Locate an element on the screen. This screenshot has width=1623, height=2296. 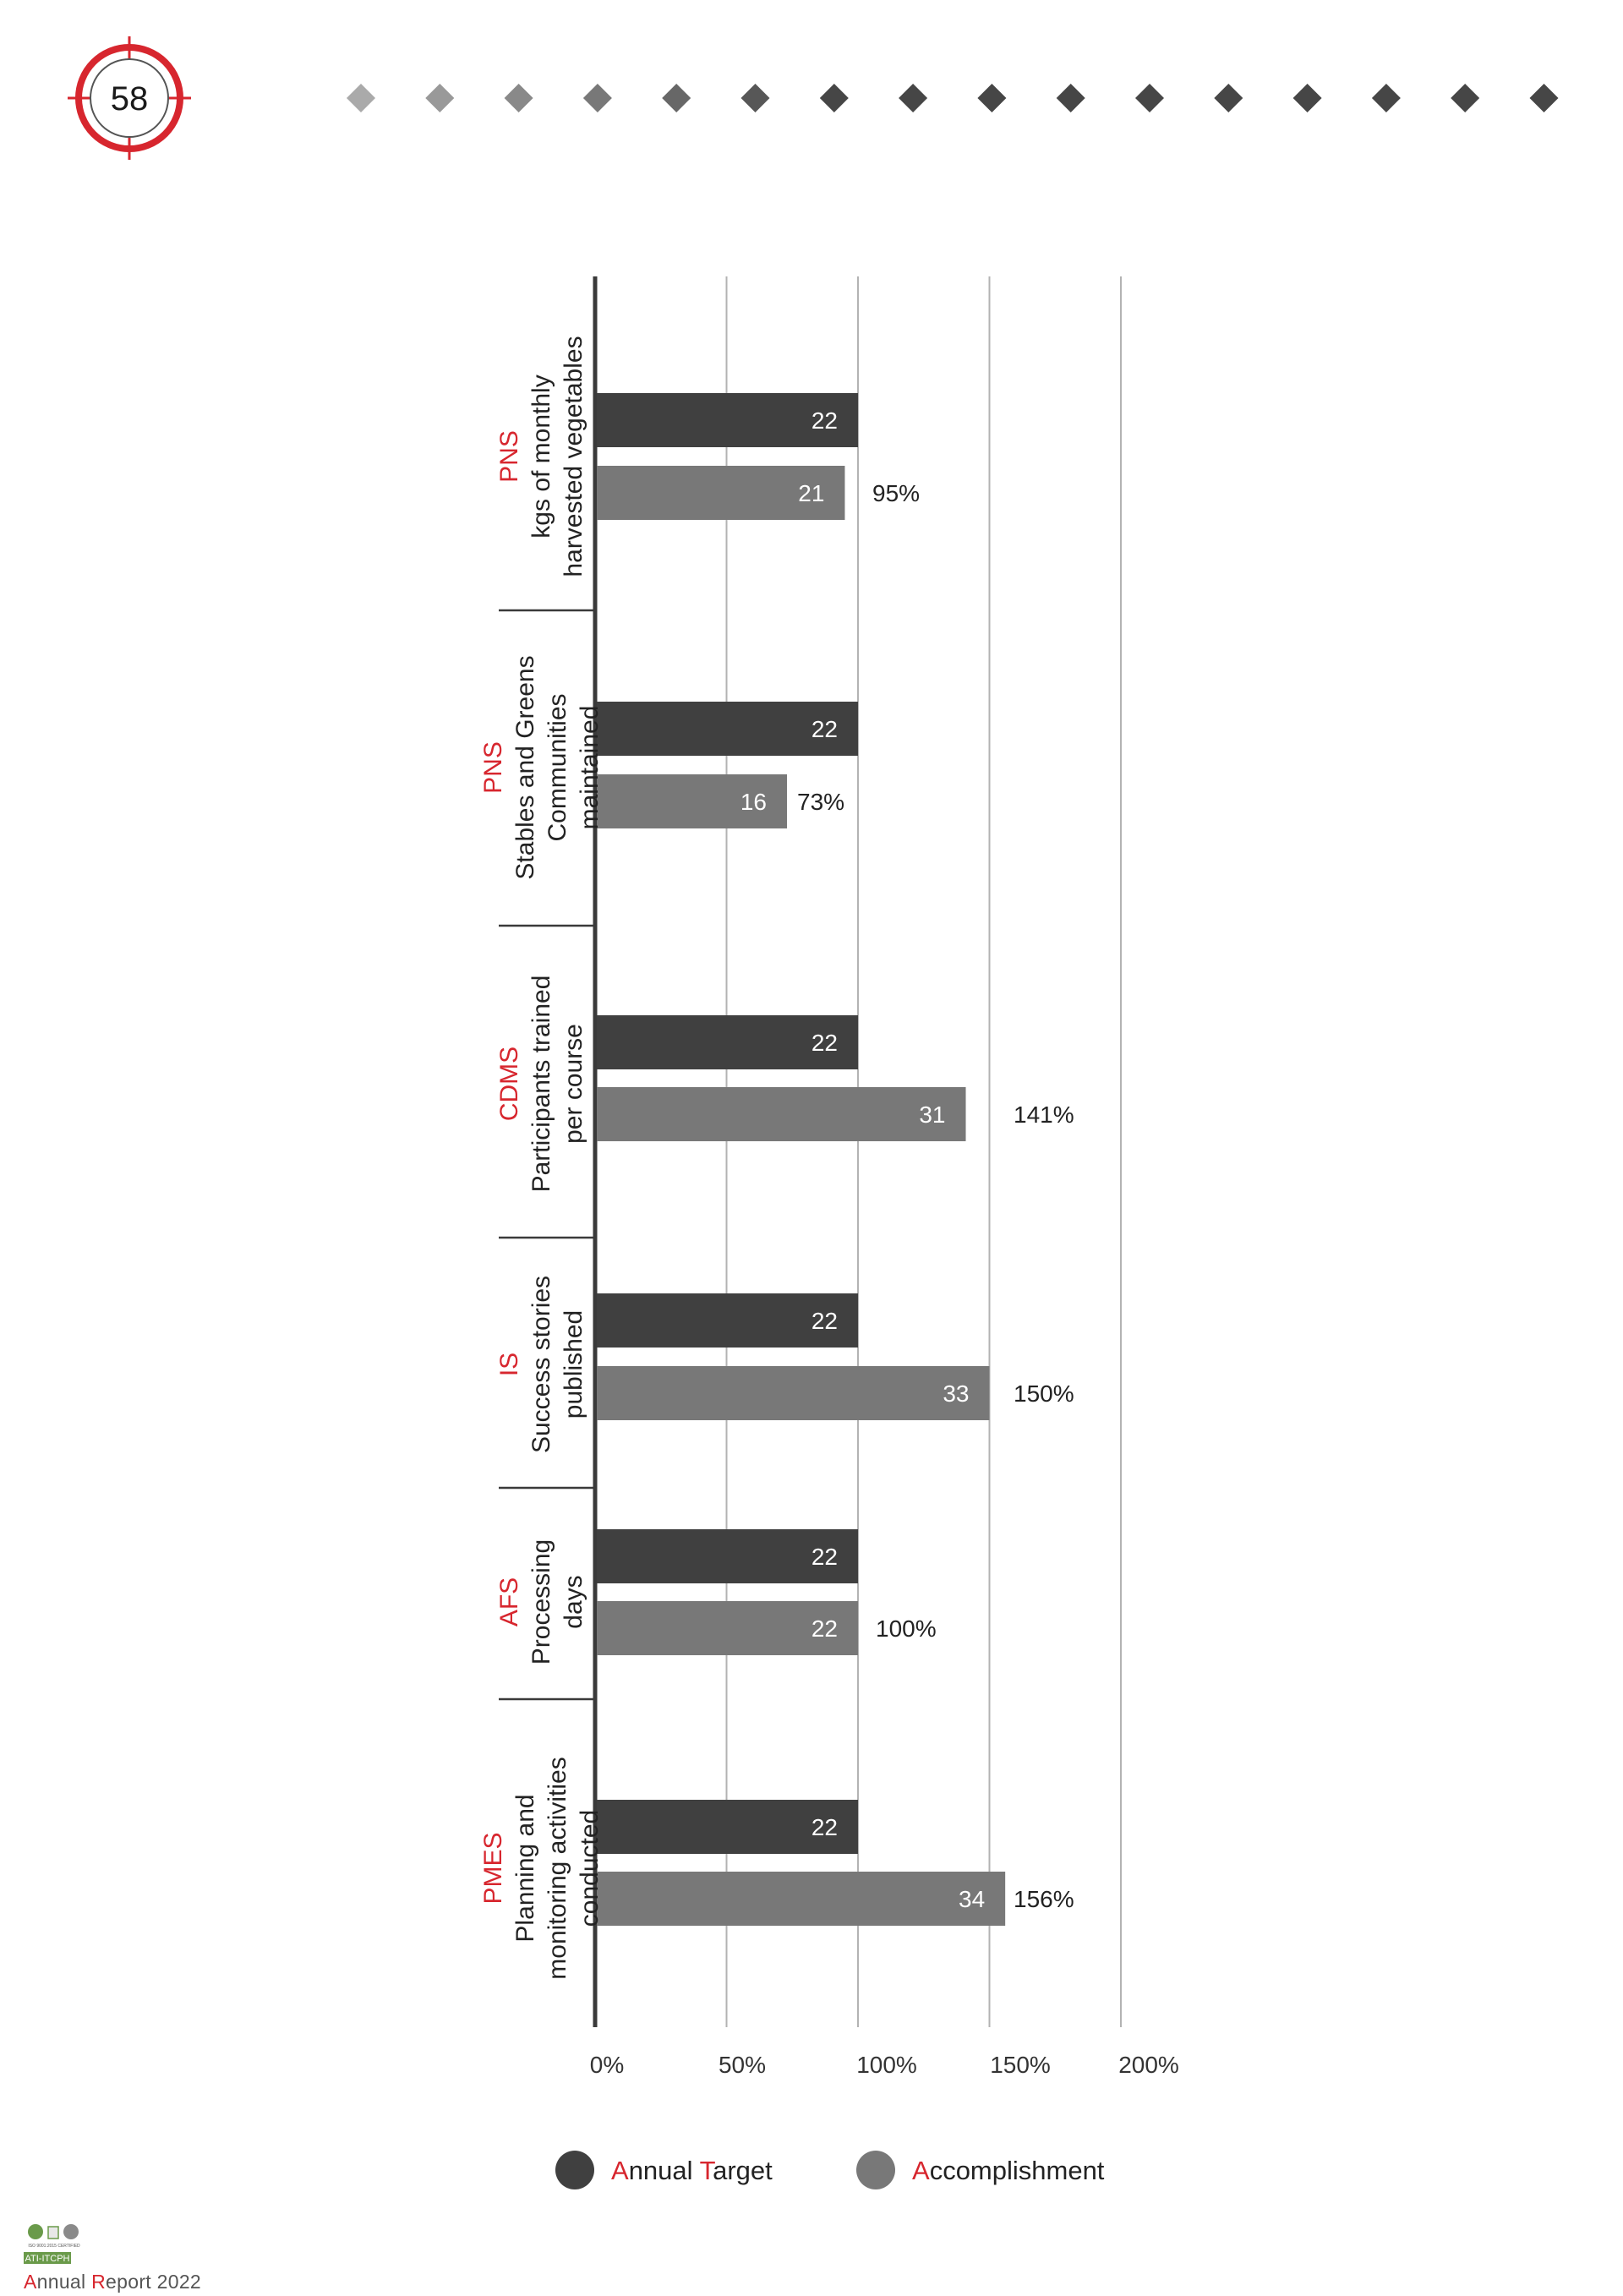
category-name-line: Stables and Greens is located at coordinates (525, 767).